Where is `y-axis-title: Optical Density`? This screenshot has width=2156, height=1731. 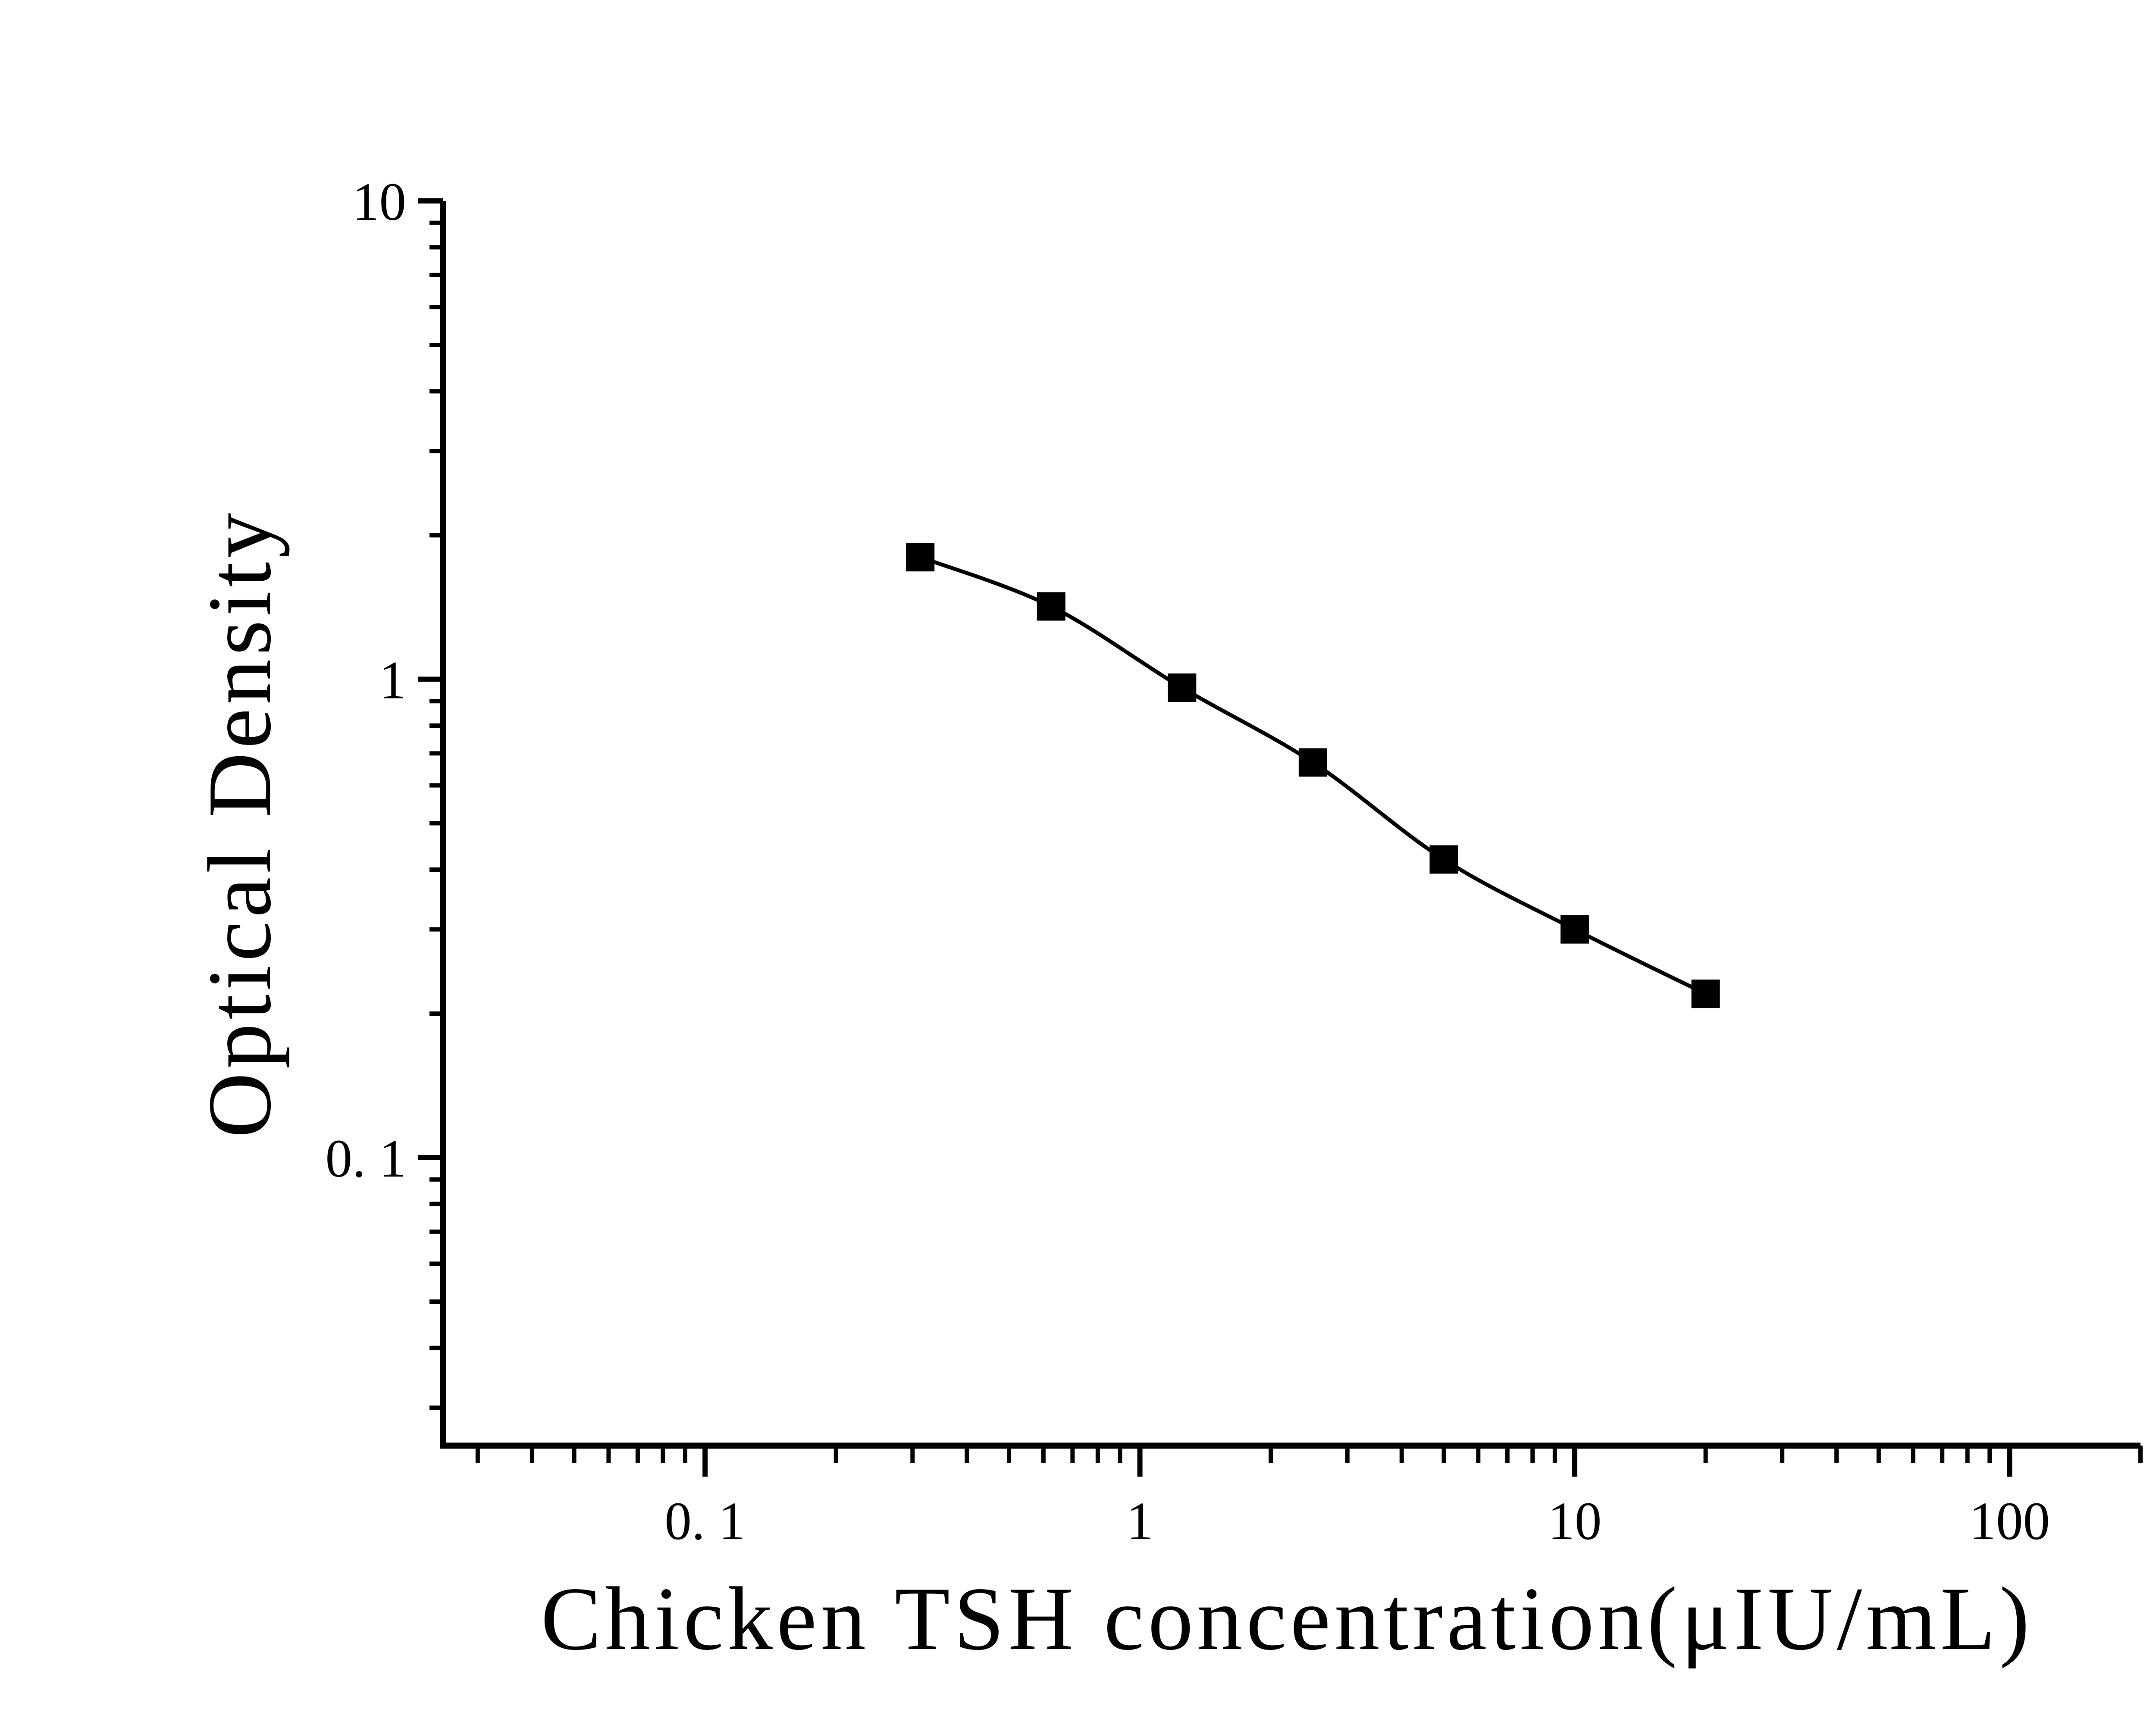
y-axis-title: Optical Density is located at coordinates (240, 823).